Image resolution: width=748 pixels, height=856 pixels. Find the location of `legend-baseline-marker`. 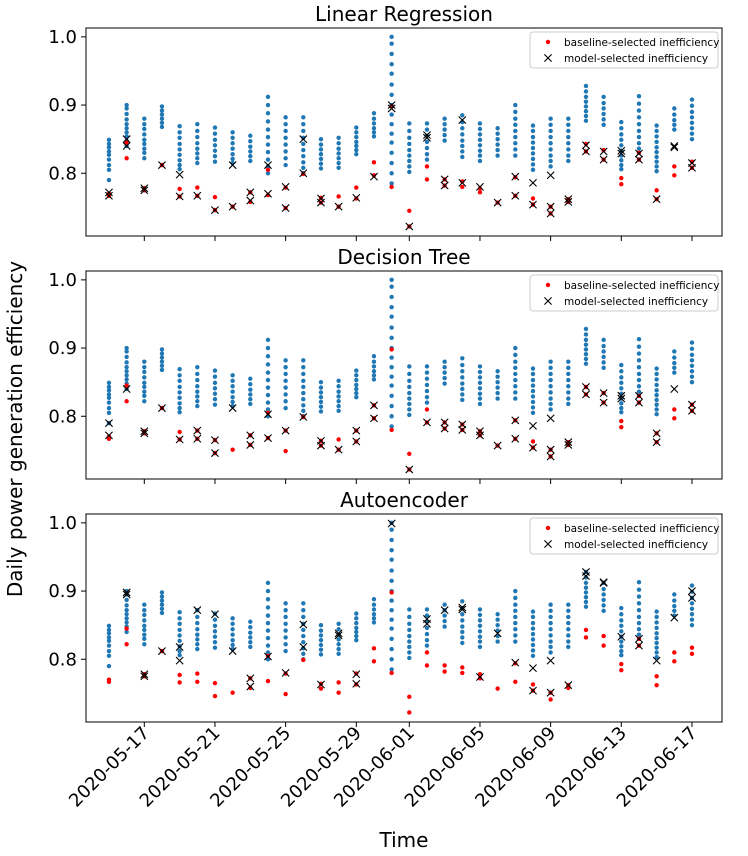

legend-baseline-marker is located at coordinates (548, 285).